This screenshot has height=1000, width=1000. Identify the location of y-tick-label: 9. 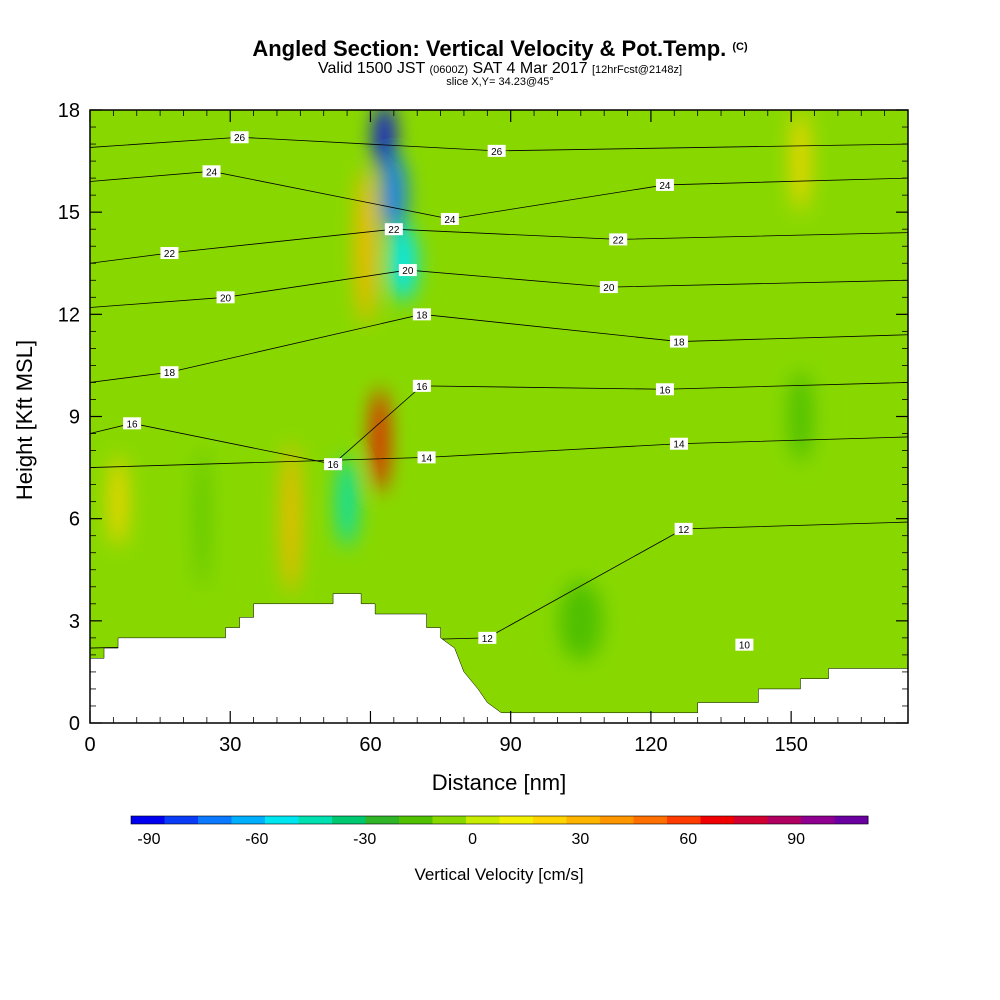
(74, 418).